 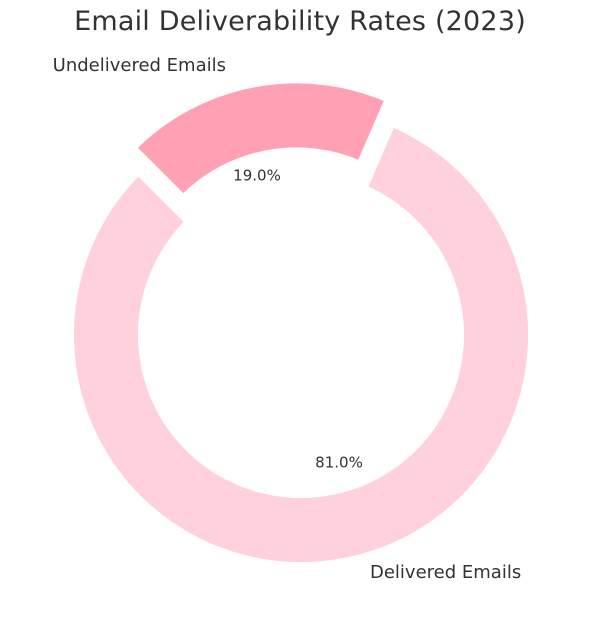 What do you see at coordinates (260, 139) in the screenshot?
I see `slice-undelivered-emails` at bounding box center [260, 139].